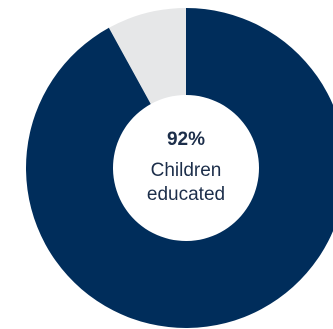 This screenshot has width=333, height=329. What do you see at coordinates (147, 56) in the screenshot?
I see `slice-remainder` at bounding box center [147, 56].